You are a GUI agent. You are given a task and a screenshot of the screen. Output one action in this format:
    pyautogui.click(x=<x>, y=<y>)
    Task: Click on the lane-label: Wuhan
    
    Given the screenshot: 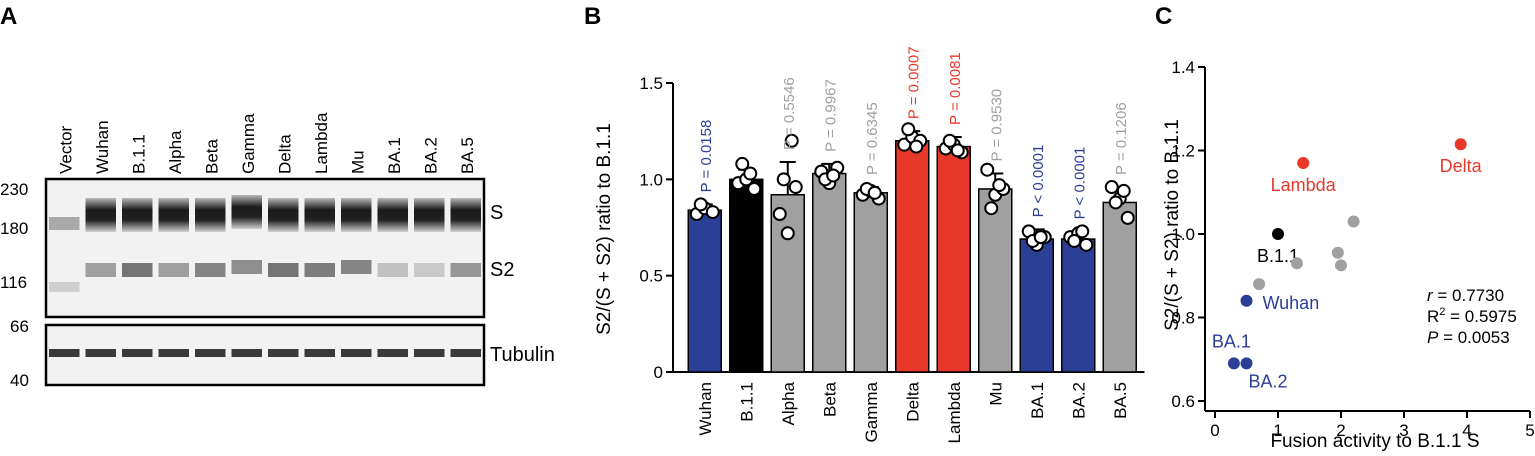 What is the action you would take?
    pyautogui.click(x=102, y=147)
    